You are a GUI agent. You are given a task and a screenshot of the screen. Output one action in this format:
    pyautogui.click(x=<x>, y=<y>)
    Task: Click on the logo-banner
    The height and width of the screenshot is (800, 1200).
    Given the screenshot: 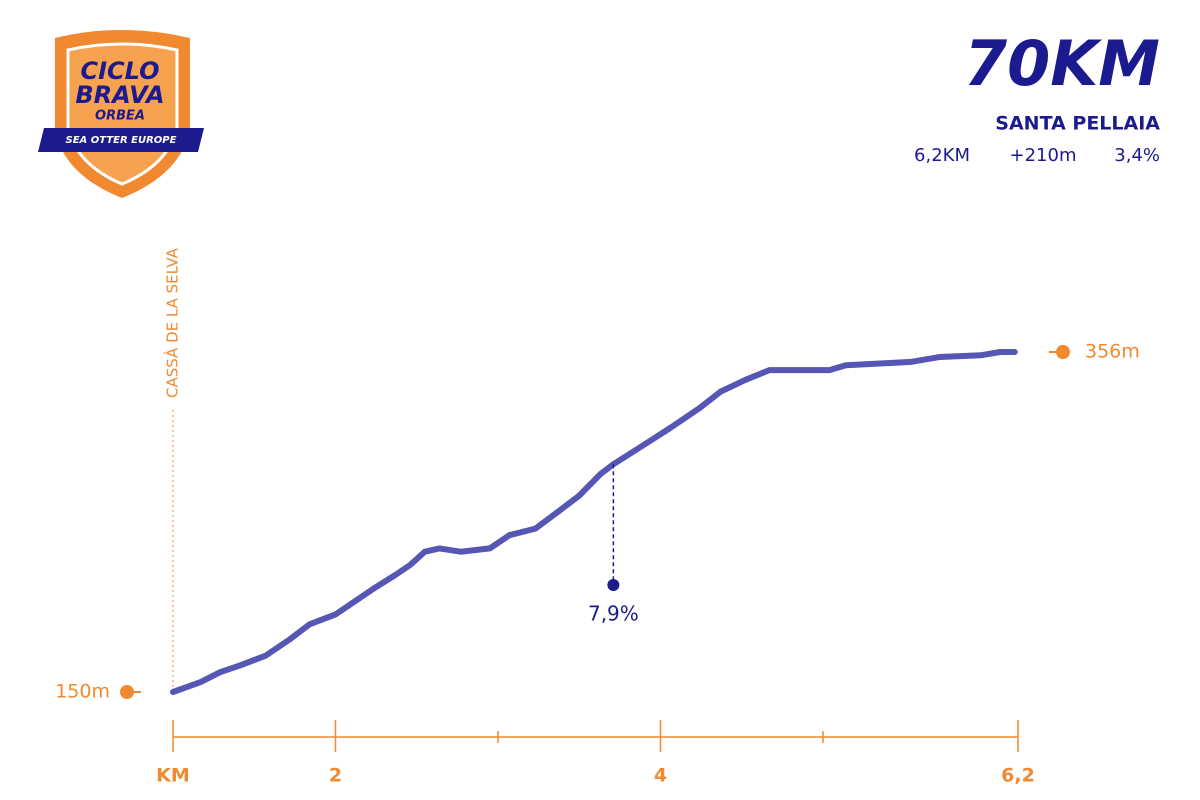 What is the action you would take?
    pyautogui.click(x=121, y=140)
    